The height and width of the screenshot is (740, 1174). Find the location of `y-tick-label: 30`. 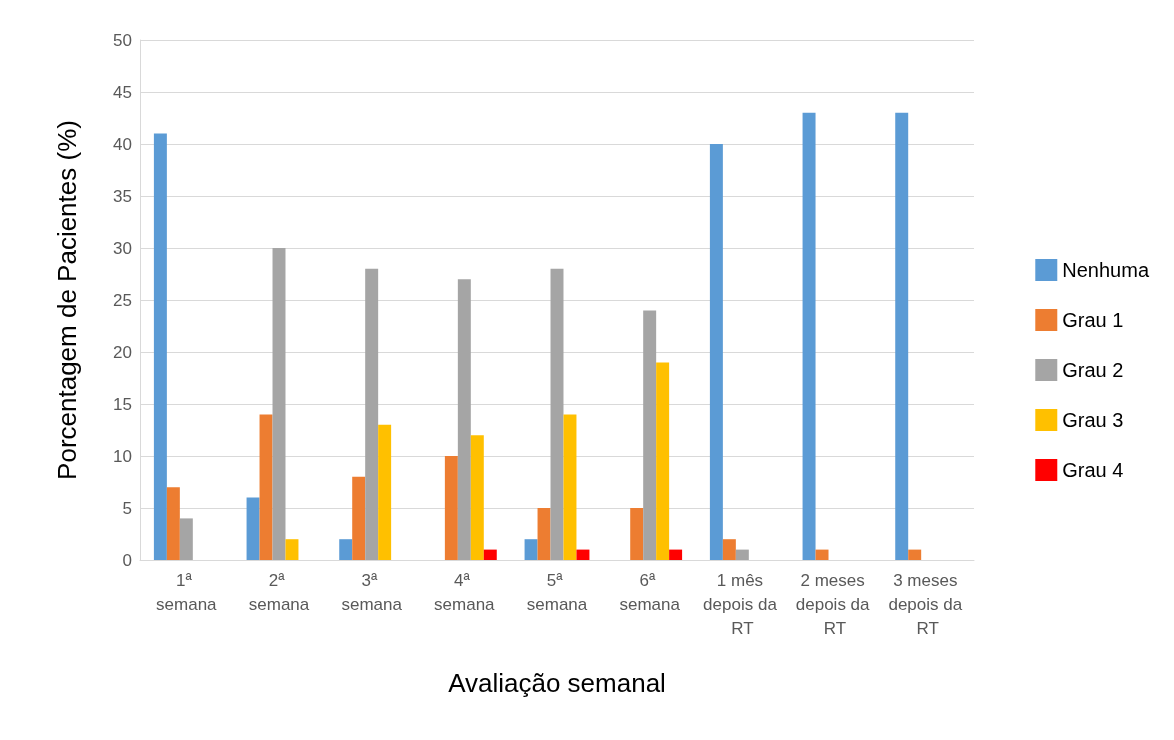

y-tick-label: 30 is located at coordinates (122, 248).